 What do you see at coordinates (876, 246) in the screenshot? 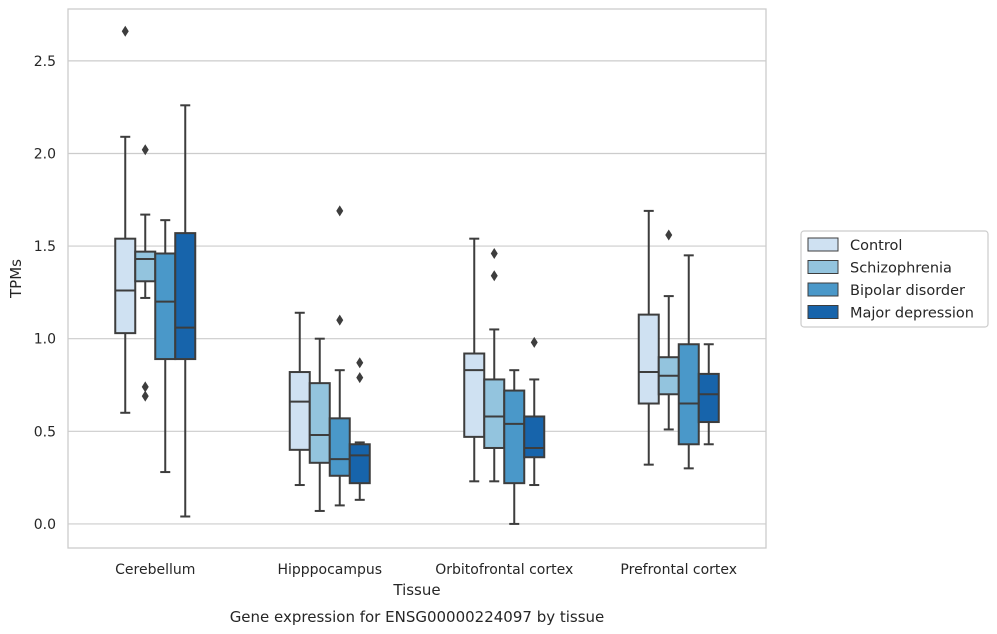
I see `legend-label: Control` at bounding box center [876, 246].